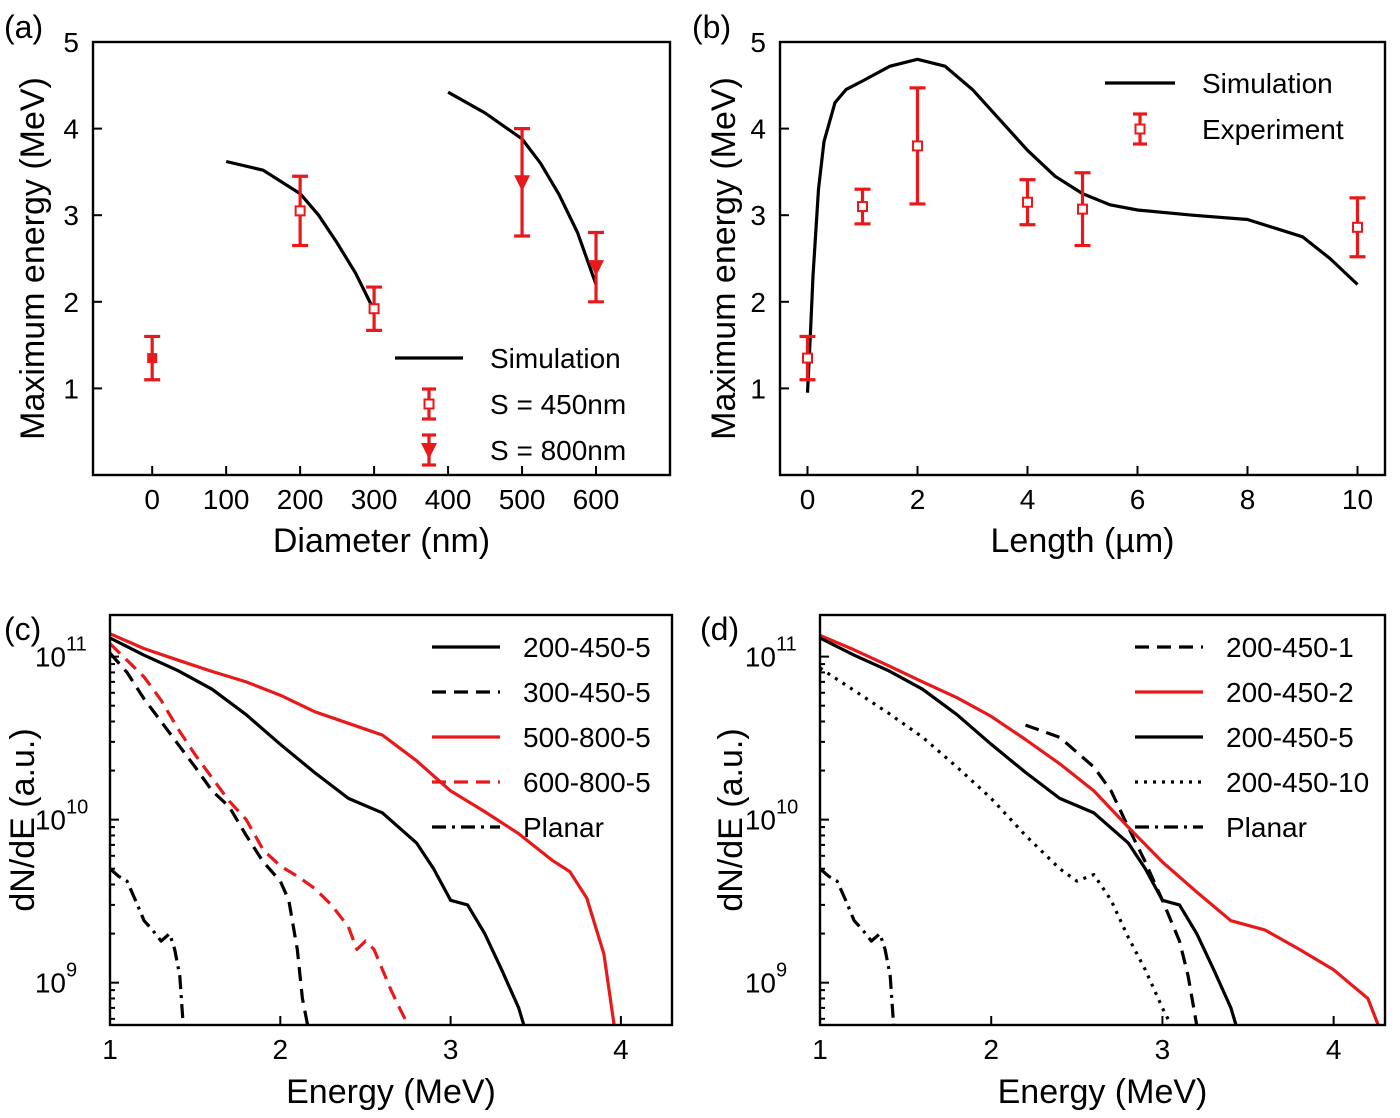 The image size is (1400, 1118). I want to click on legend-label: S = 450nm, so click(558, 404).